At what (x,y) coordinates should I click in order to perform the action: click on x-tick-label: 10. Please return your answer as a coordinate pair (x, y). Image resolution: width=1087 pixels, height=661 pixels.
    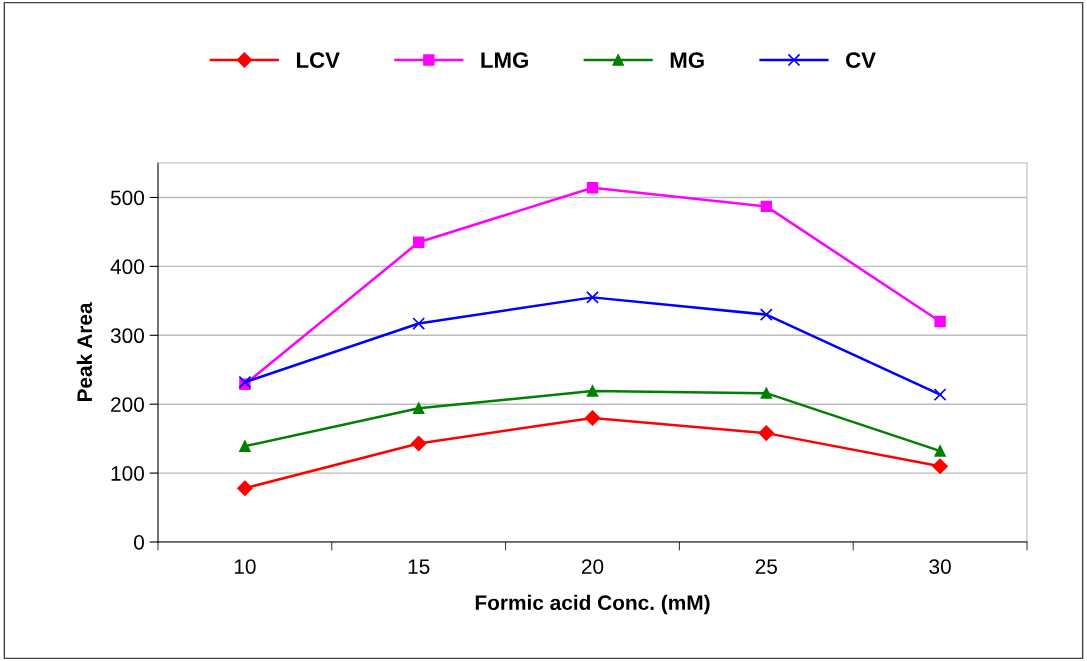
    Looking at the image, I should click on (245, 566).